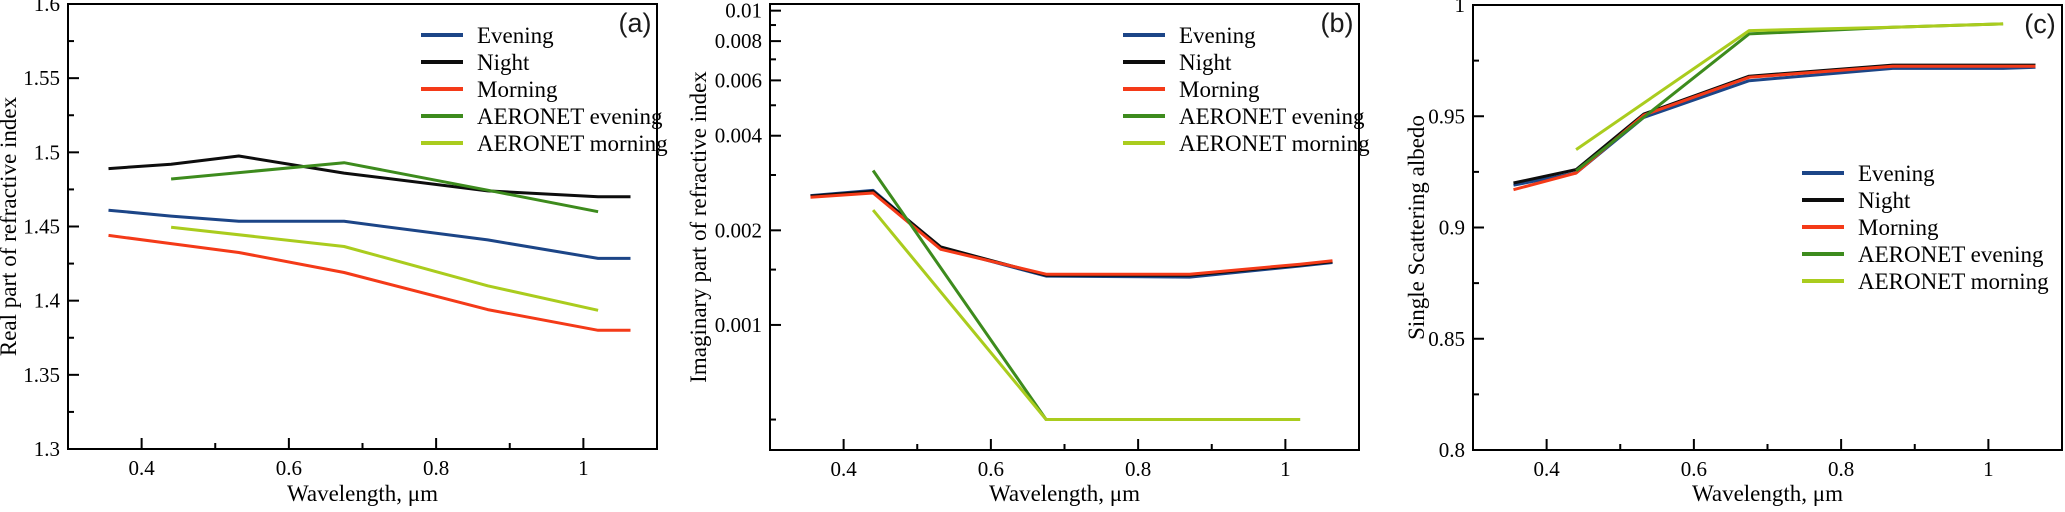 The width and height of the screenshot is (2065, 512). Describe the element at coordinates (743, 11) in the screenshot. I see `y-axis-tick-label: 0.01` at that location.